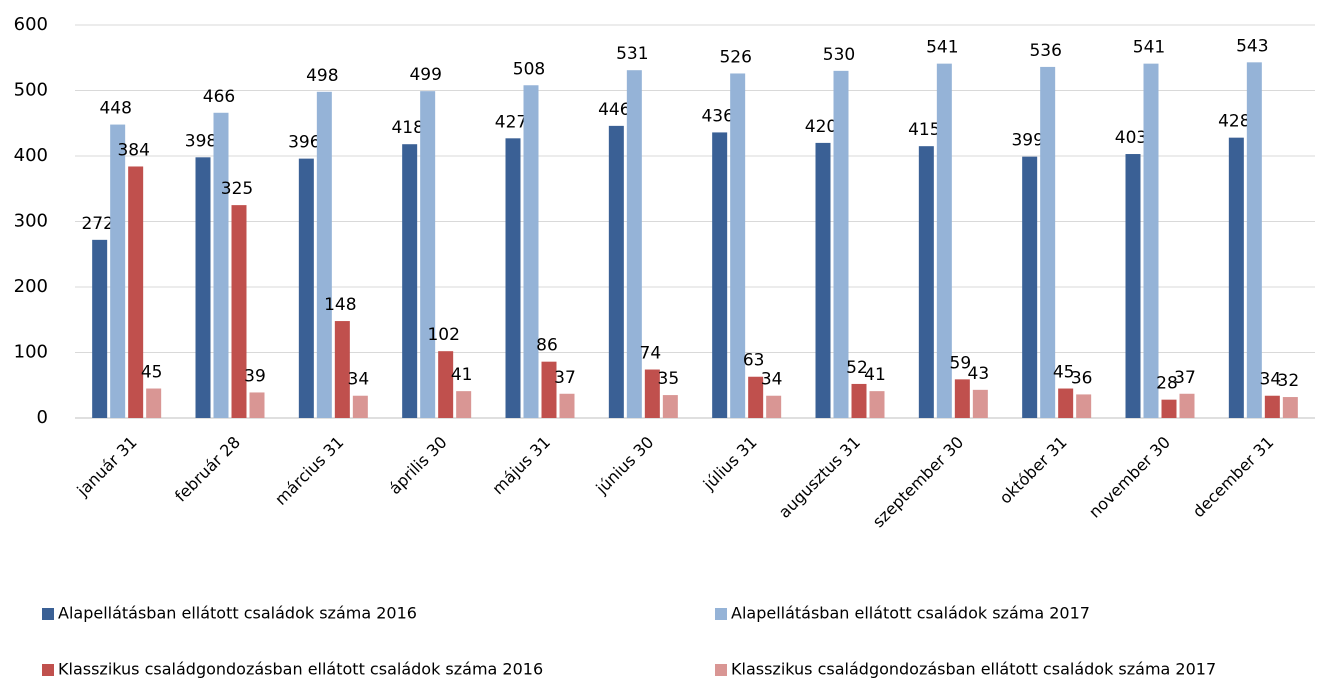 The image size is (1317, 682). What do you see at coordinates (754, 361) in the screenshot?
I see `data-label: 63` at bounding box center [754, 361].